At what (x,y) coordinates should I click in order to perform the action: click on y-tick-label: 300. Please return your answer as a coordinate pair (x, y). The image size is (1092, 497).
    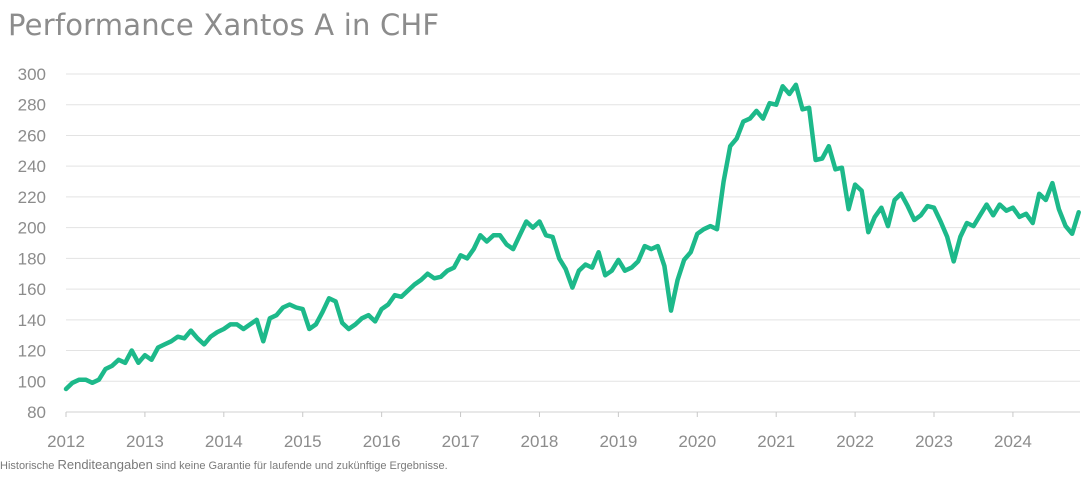
    Looking at the image, I should click on (32, 74).